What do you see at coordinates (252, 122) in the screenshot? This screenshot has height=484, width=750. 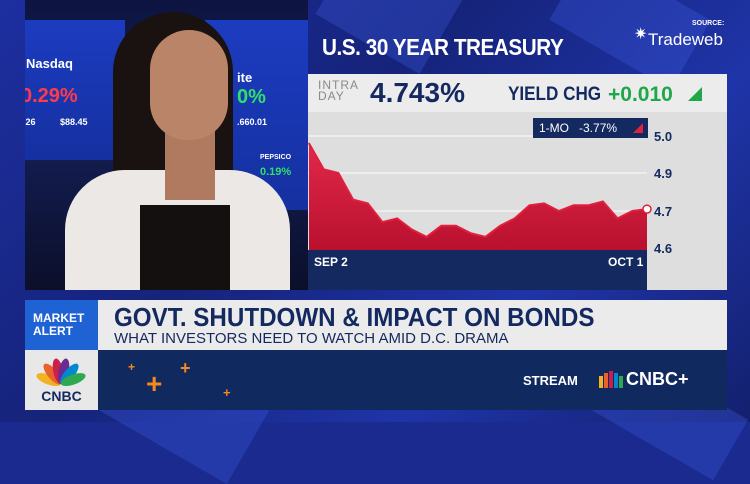 I see `wall-text: .660.01` at bounding box center [252, 122].